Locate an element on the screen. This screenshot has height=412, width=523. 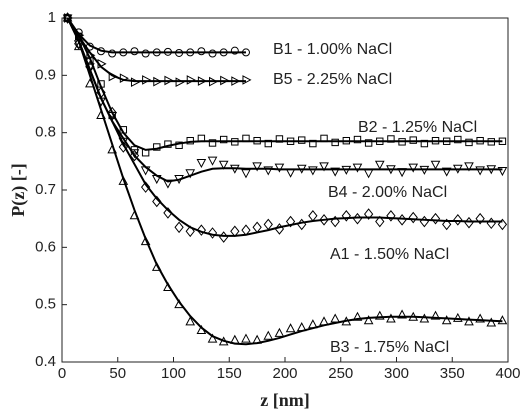
x-tick-label: 300 is located at coordinates (396, 373).